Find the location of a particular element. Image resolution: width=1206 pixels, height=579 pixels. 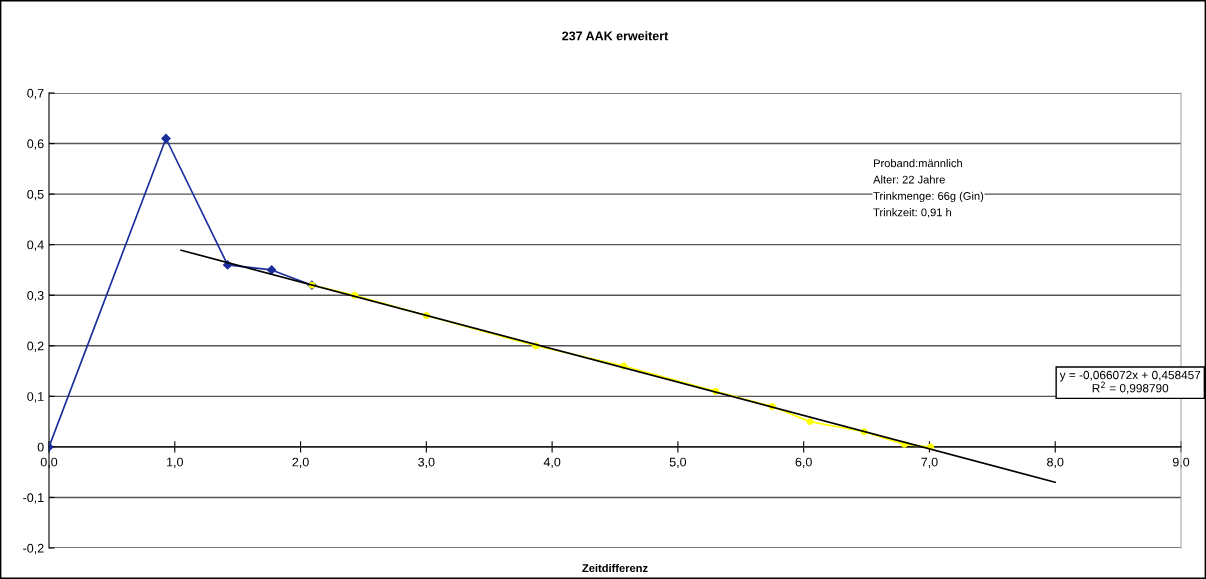

x-tick-label: 3,0 is located at coordinates (426, 462).